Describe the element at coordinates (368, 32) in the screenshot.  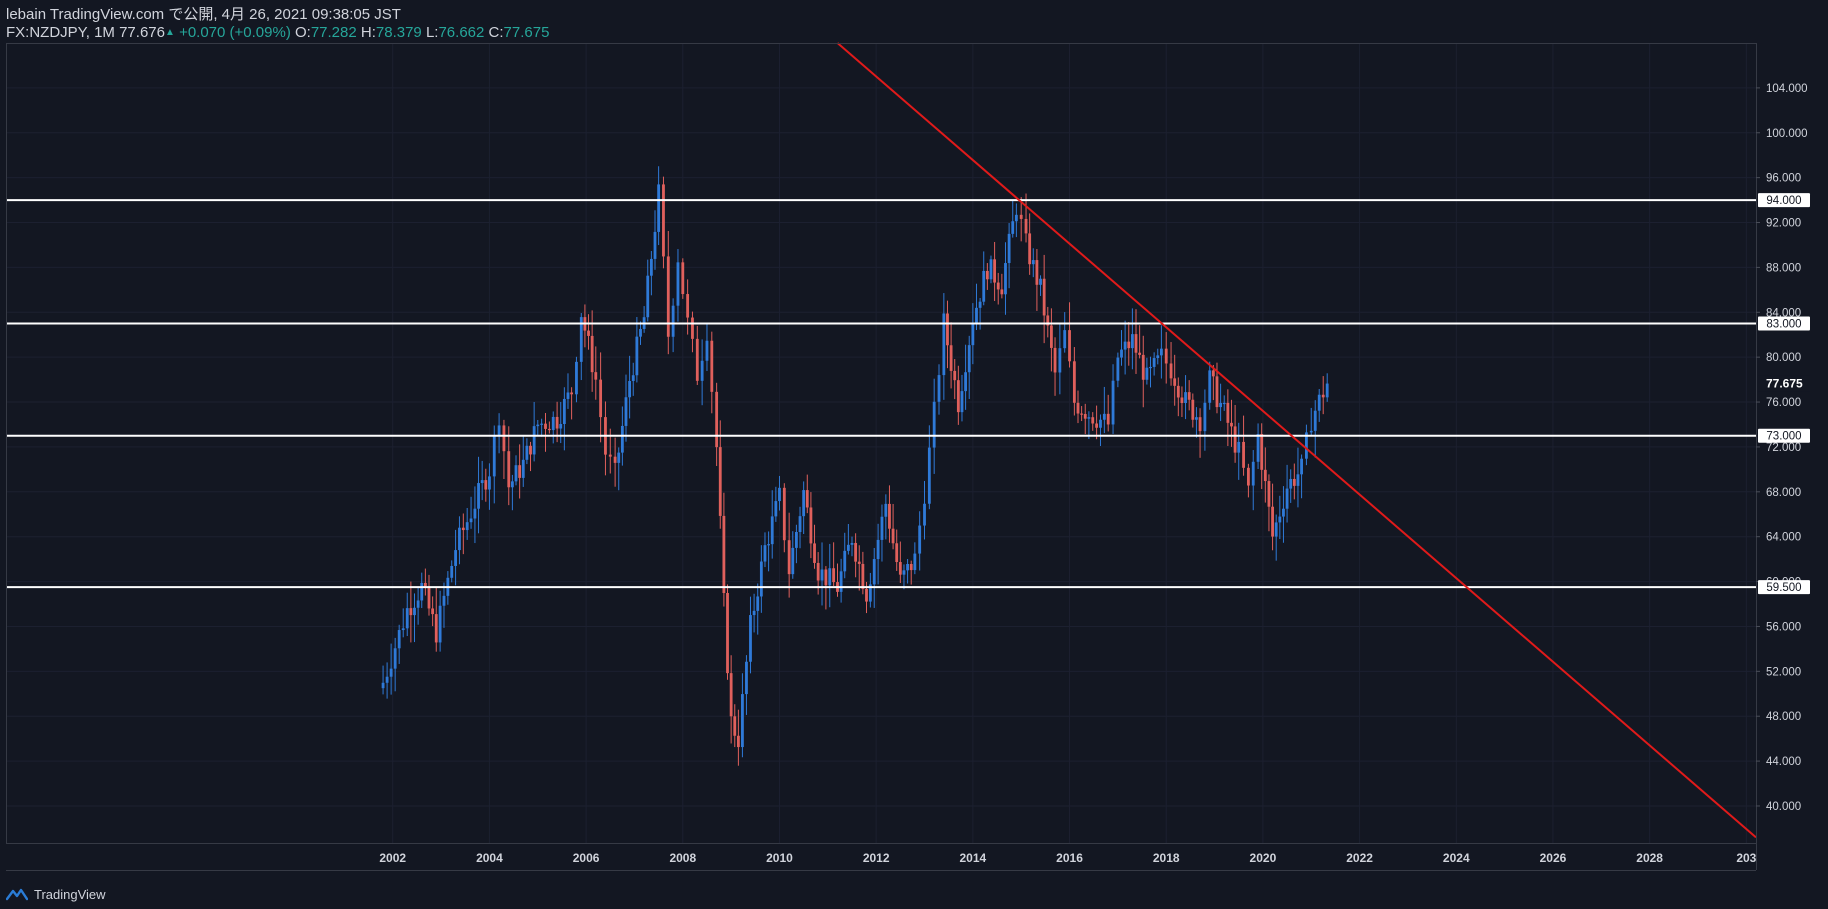
I see `high-label: H:` at that location.